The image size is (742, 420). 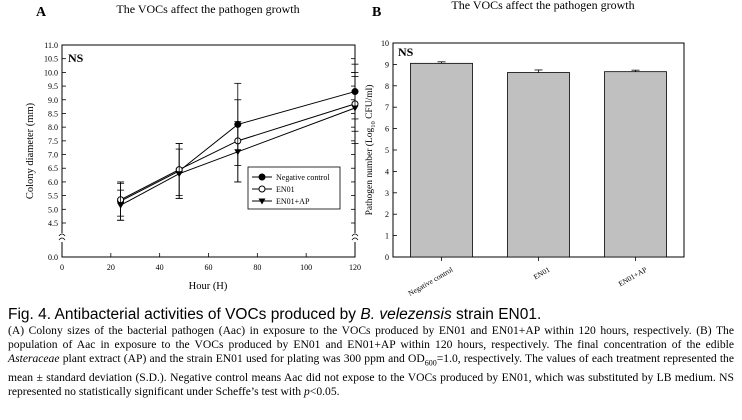 I want to click on panel-a-y-tick-label: 9.5, so click(x=53, y=86).